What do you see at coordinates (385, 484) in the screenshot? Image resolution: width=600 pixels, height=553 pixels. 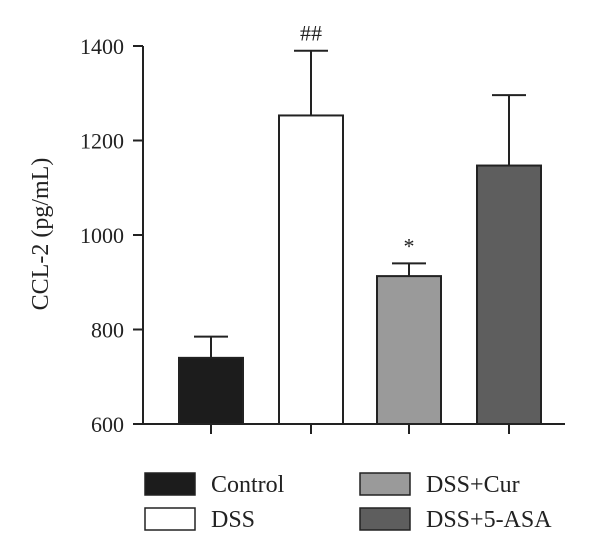 I see `legend-swatch-dss-cur` at bounding box center [385, 484].